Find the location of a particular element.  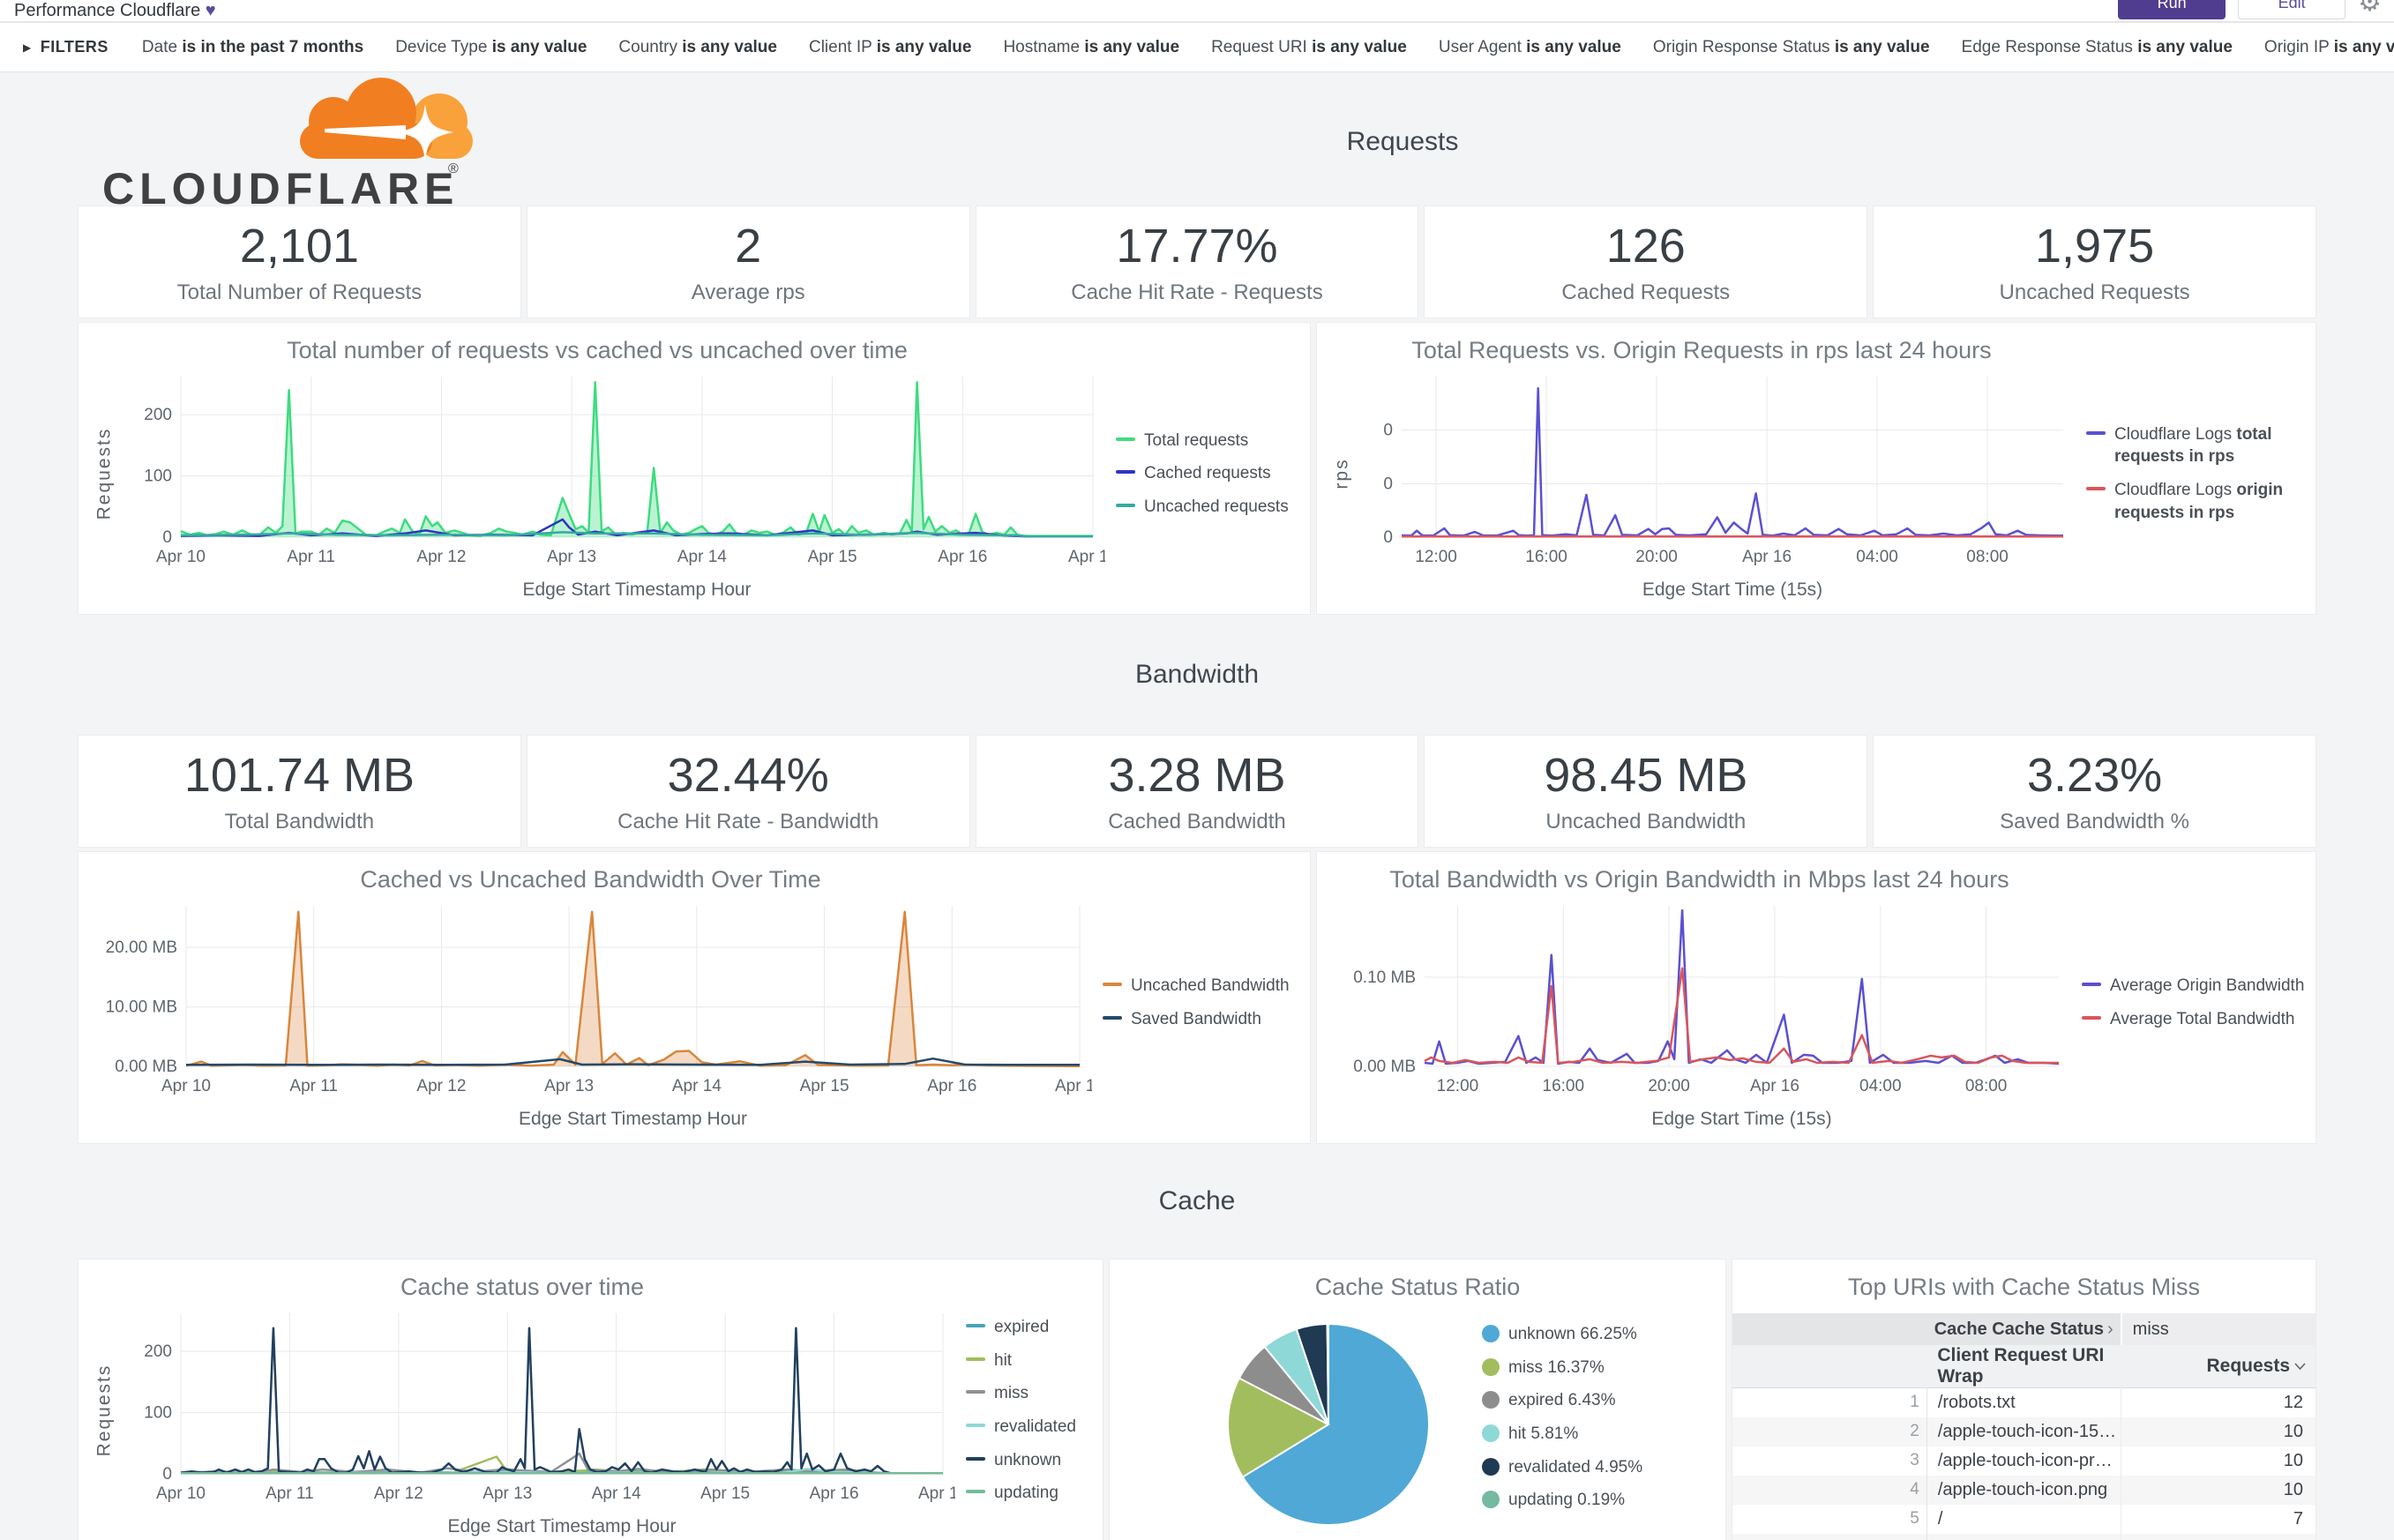

kpi-value: 3.23% is located at coordinates (2095, 775).